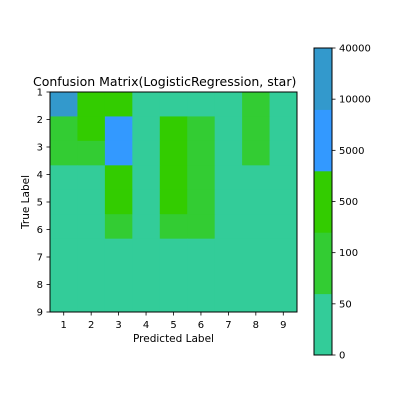 This screenshot has height=400, width=400. I want to click on colorbar-tick-label: 40000, so click(355, 49).